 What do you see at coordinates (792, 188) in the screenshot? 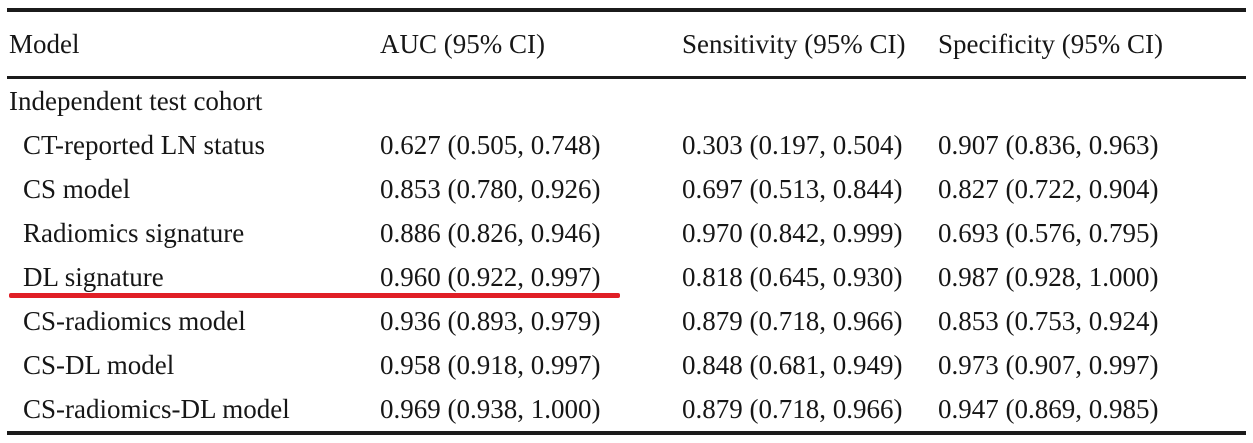
I see `cell-sensitivity: 0.697 (0.513, 0.844)` at bounding box center [792, 188].